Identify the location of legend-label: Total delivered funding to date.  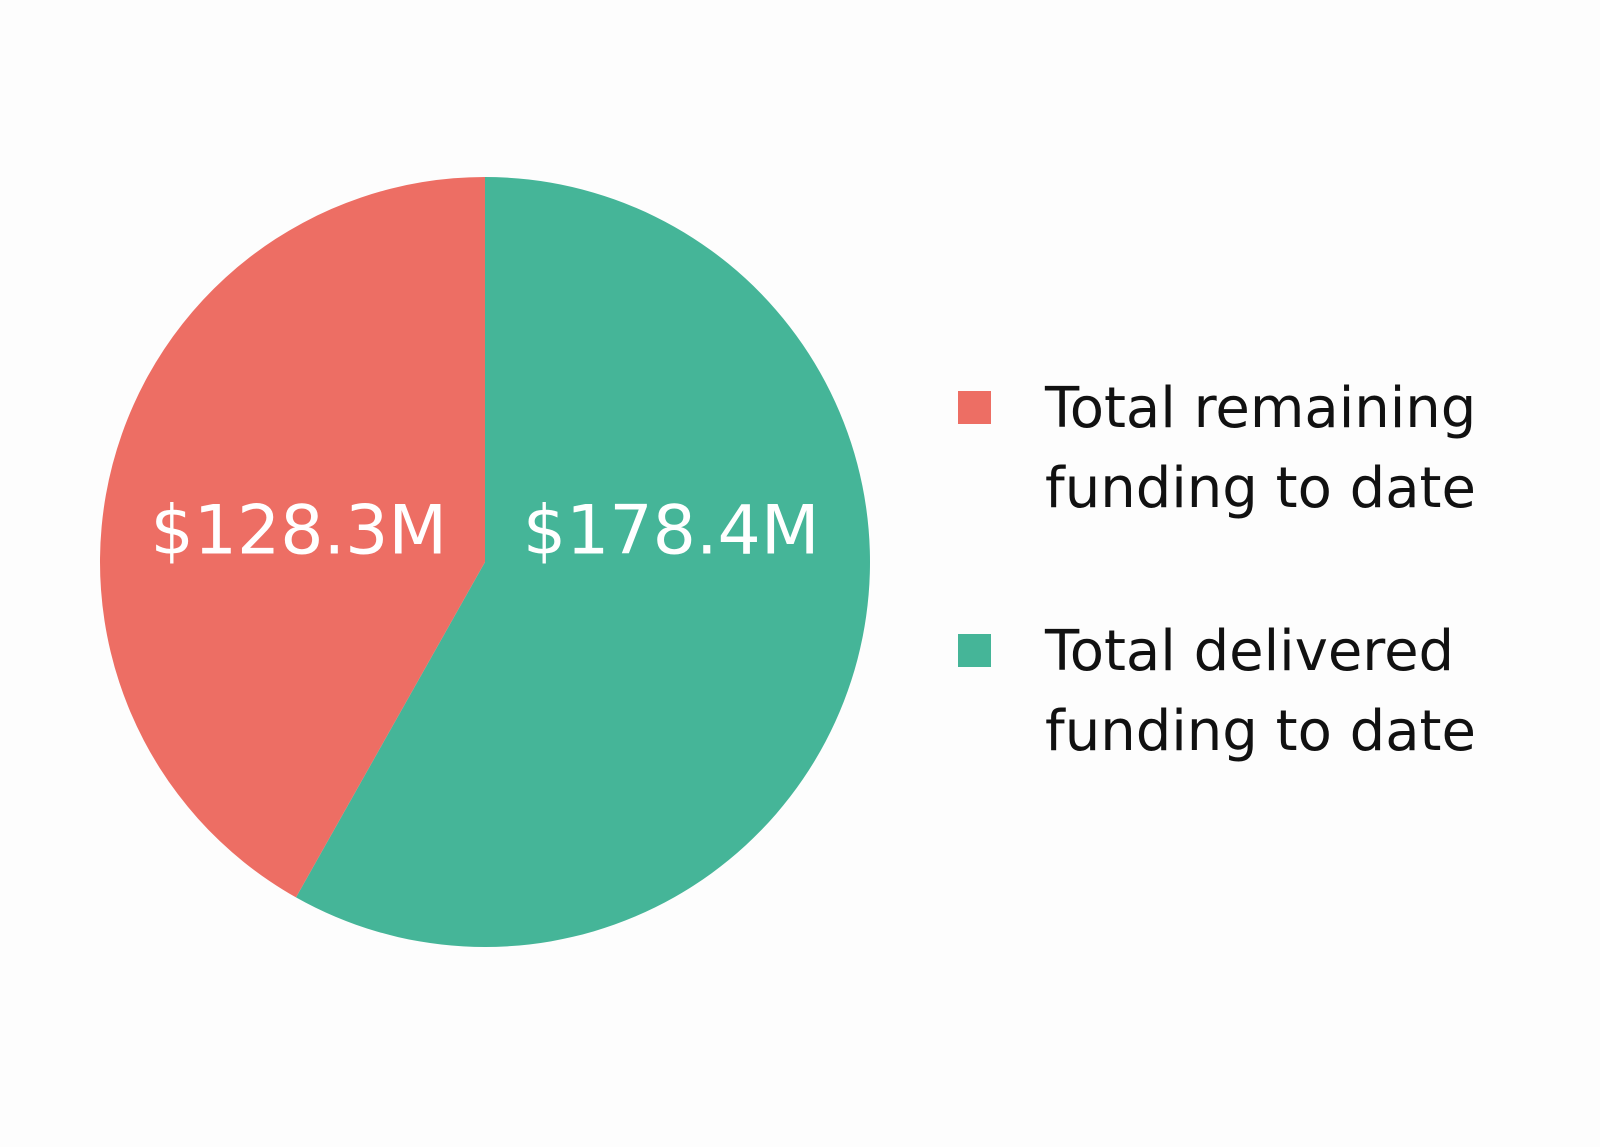
(1260, 691).